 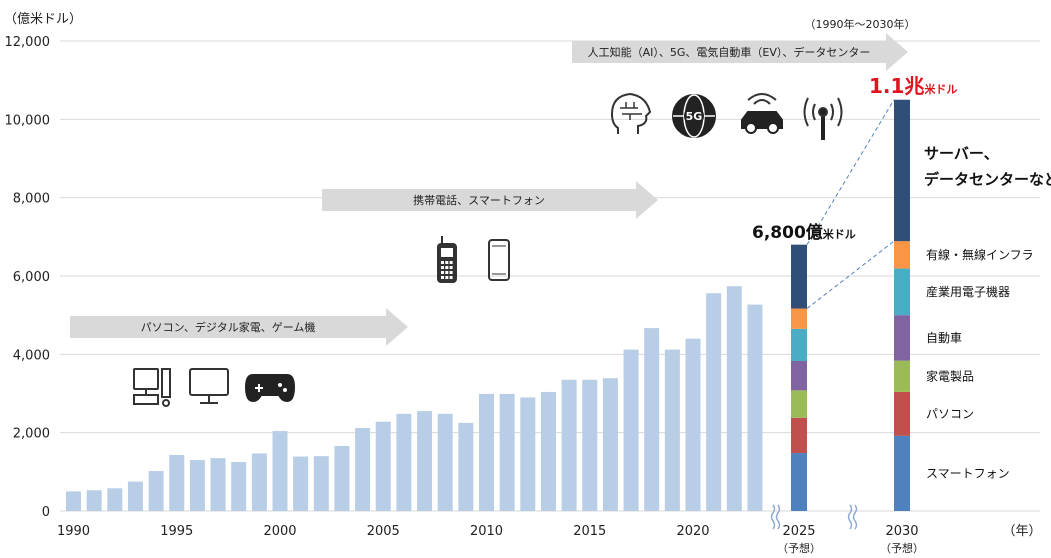 I want to click on x-tick-label: 1995, so click(x=176, y=531).